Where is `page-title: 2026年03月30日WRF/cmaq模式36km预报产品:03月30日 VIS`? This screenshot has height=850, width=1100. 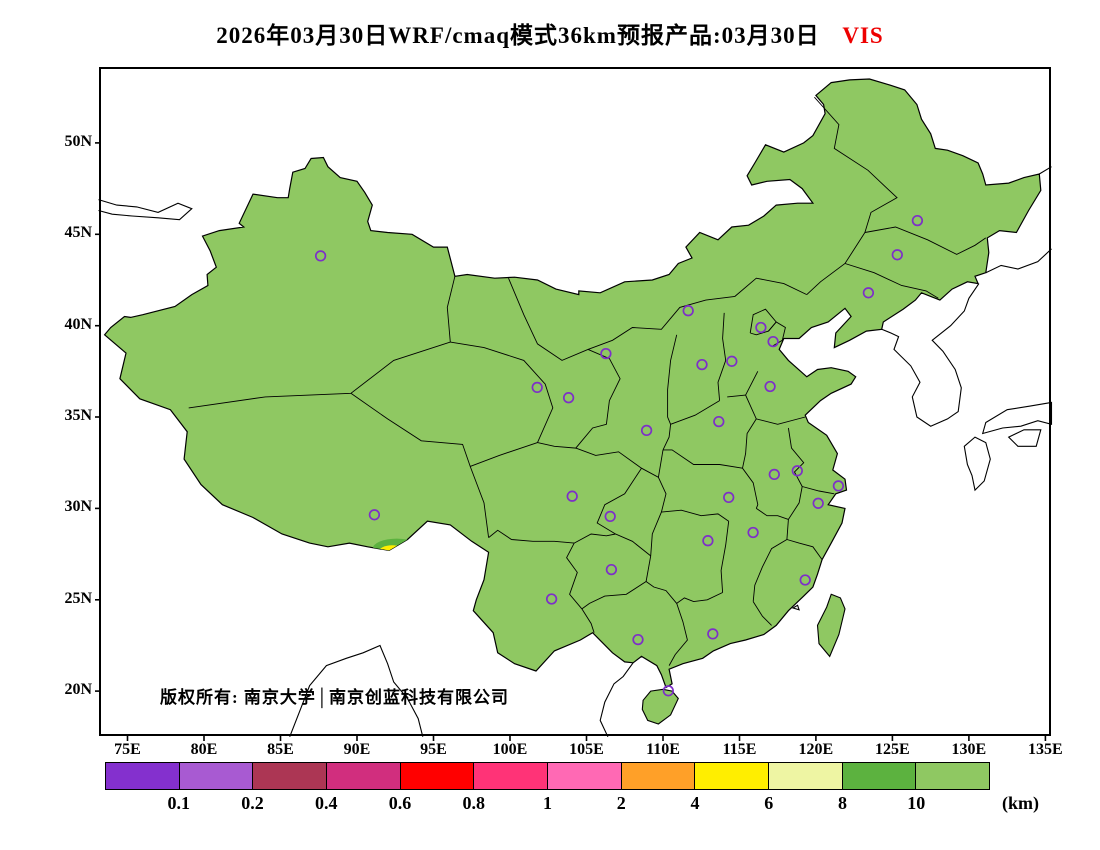
page-title: 2026年03月30日WRF/cmaq模式36km预报产品:03月30日 VIS is located at coordinates (550, 33).